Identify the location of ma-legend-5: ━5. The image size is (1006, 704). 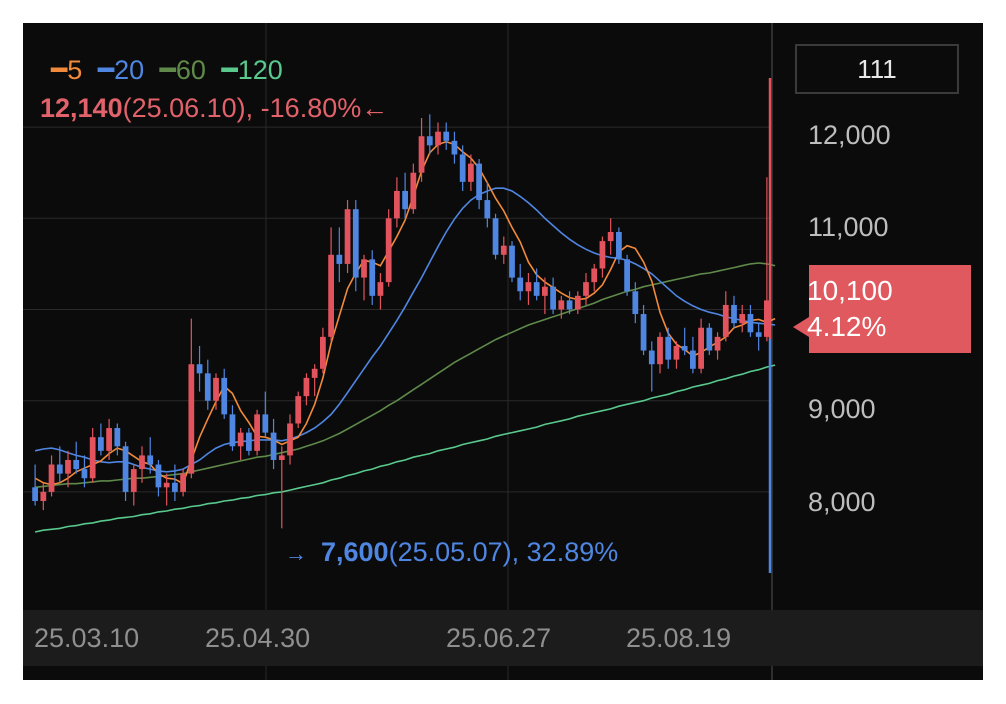
(66, 70).